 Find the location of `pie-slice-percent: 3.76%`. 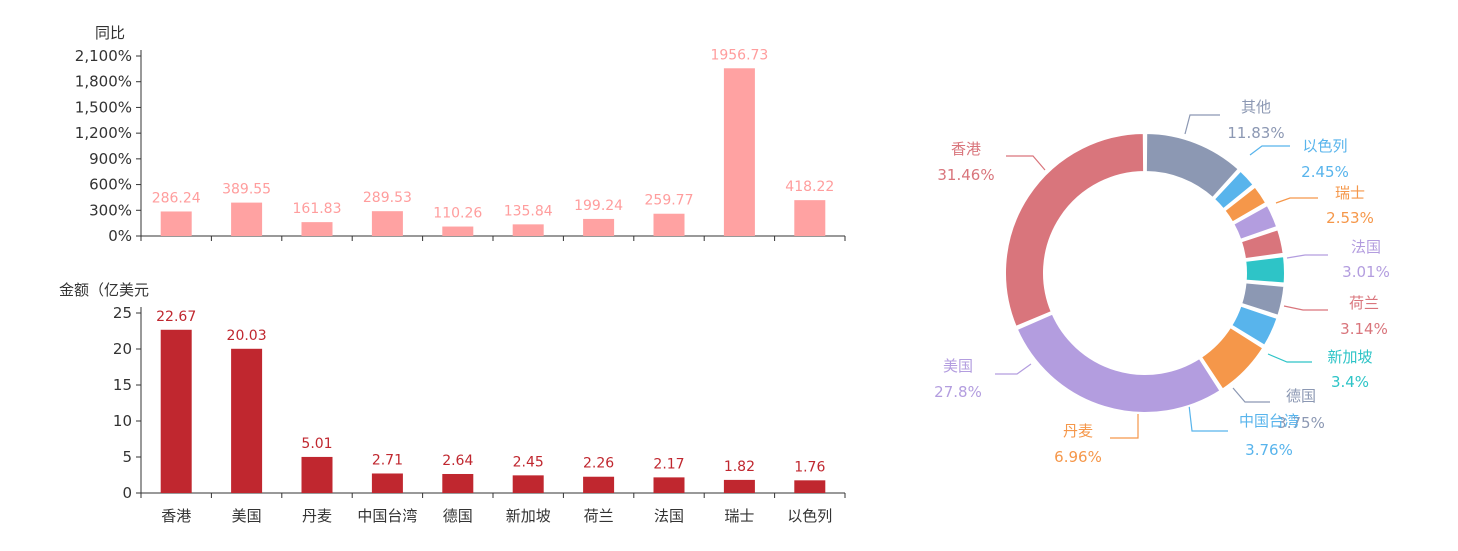

pie-slice-percent: 3.76% is located at coordinates (1269, 450).